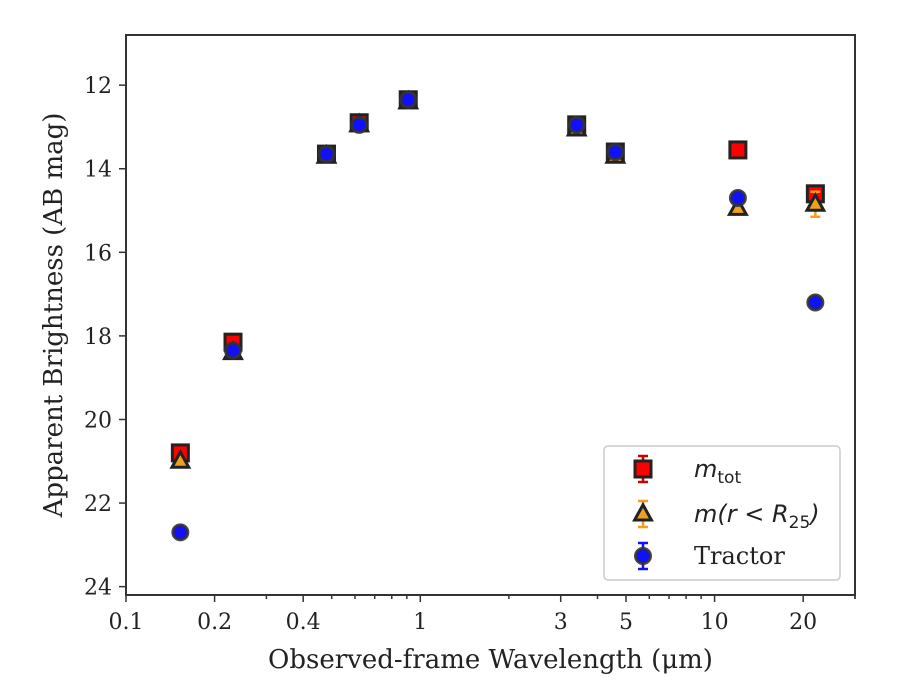 The height and width of the screenshot is (700, 900). Describe the element at coordinates (98, 253) in the screenshot. I see `y-tick-label: 16` at that location.